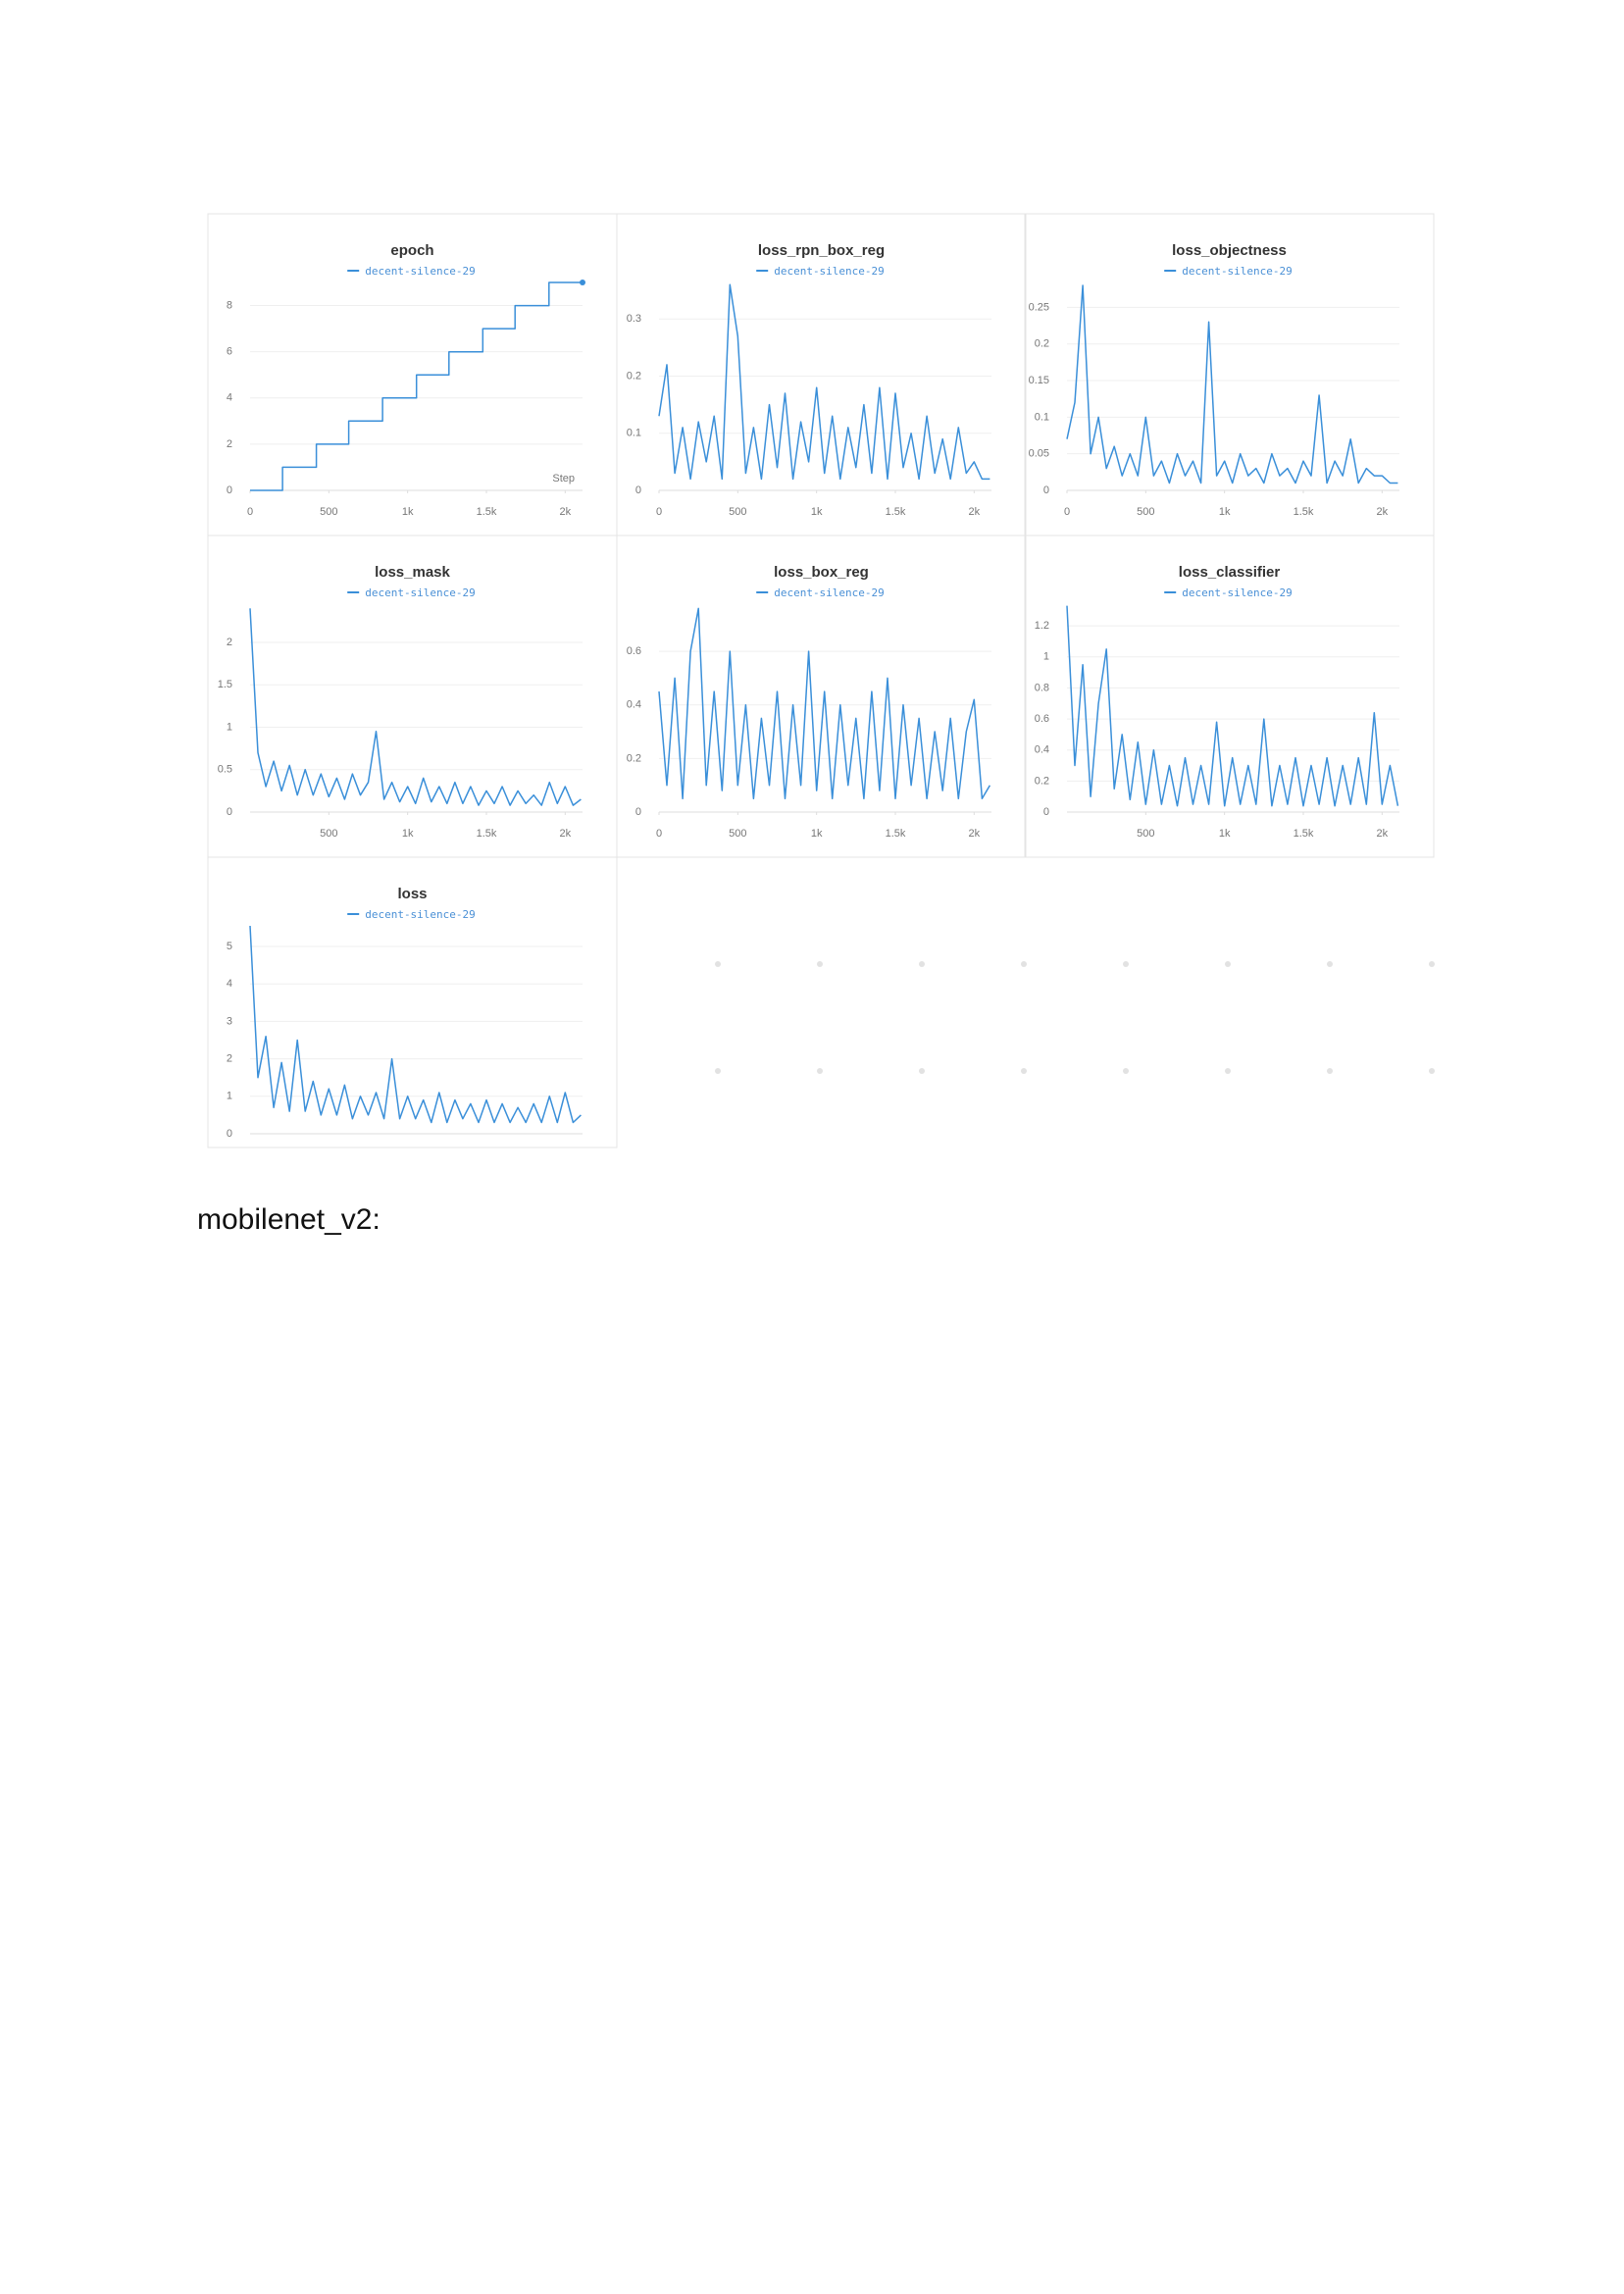  What do you see at coordinates (229, 352) in the screenshot?
I see `y-tick-label: 6` at bounding box center [229, 352].